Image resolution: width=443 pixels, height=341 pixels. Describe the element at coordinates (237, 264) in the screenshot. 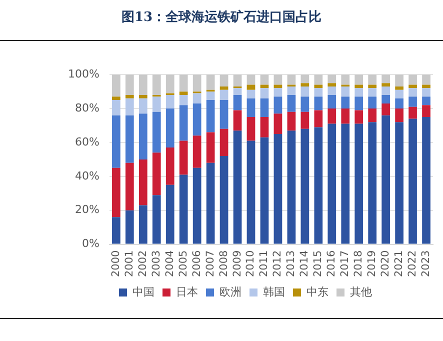

I see `x-tick-label: 2009` at that location.